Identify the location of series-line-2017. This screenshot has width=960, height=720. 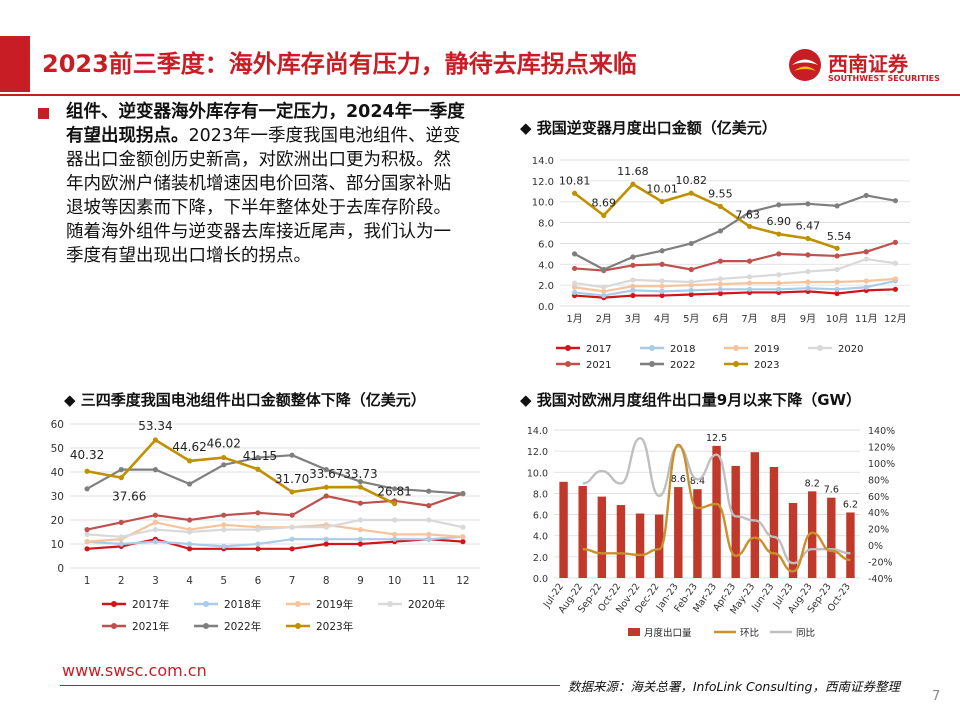
(735, 293).